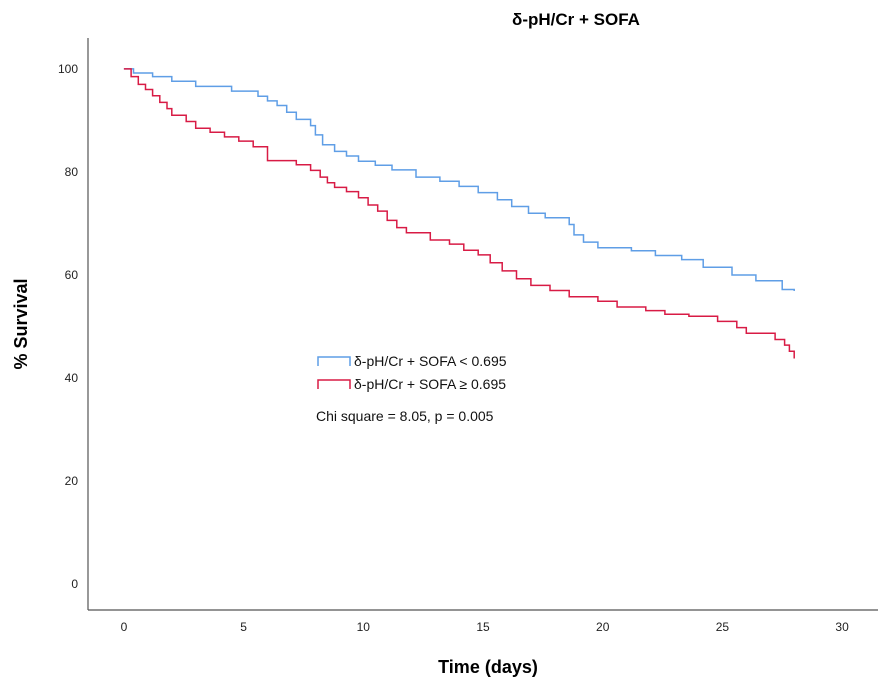 This screenshot has width=878, height=686. What do you see at coordinates (68, 69) in the screenshot?
I see `y-tick-label: 100` at bounding box center [68, 69].